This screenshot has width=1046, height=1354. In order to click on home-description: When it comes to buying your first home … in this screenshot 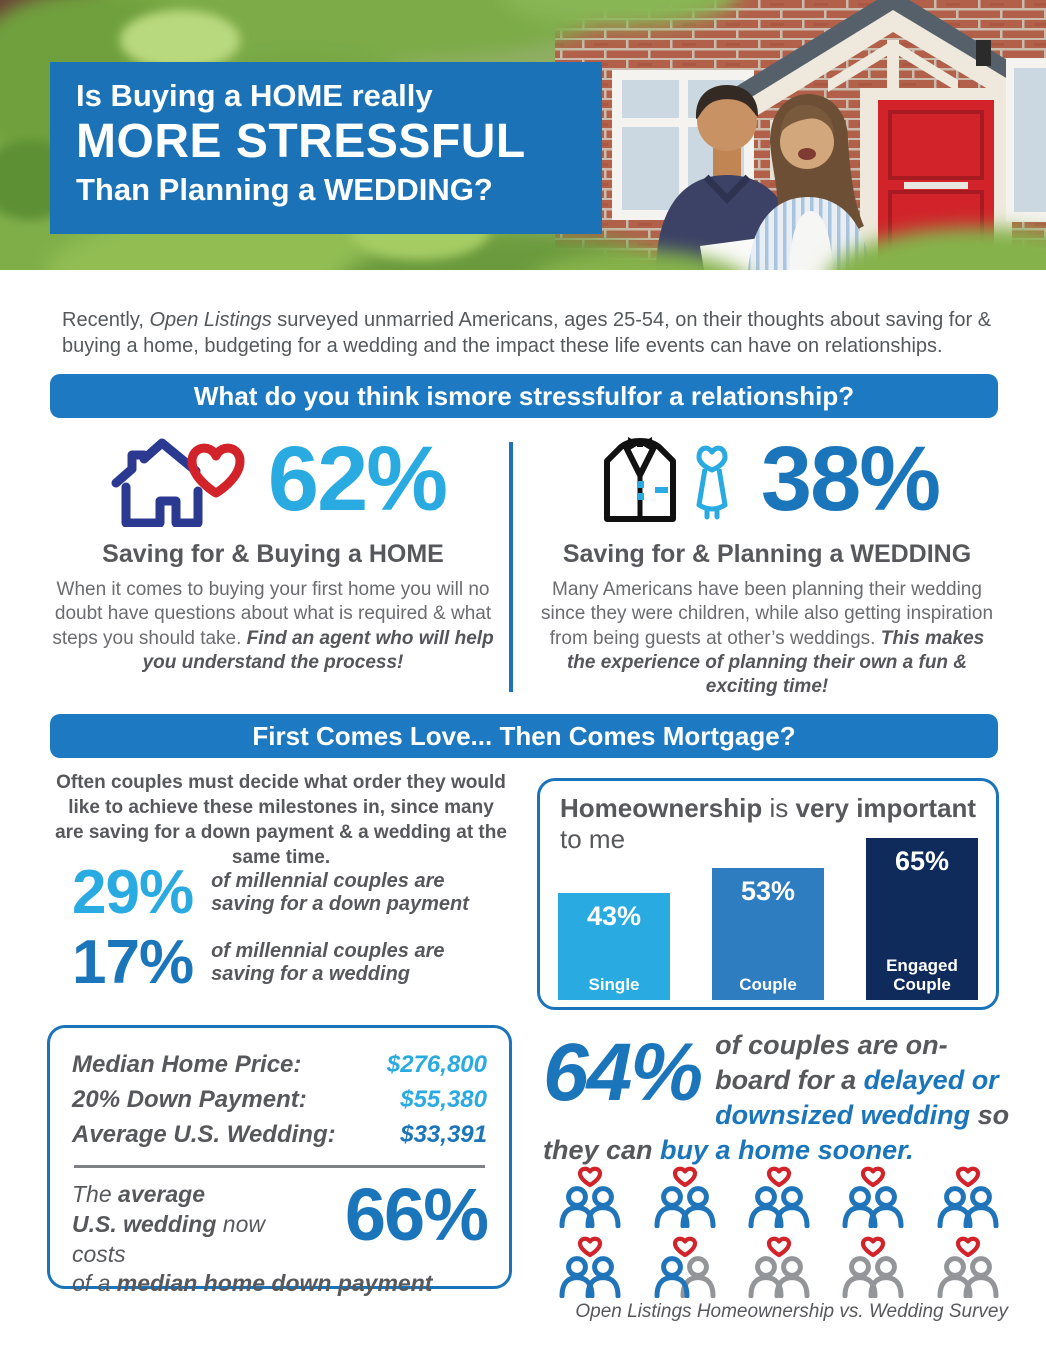, I will do `click(273, 626)`.